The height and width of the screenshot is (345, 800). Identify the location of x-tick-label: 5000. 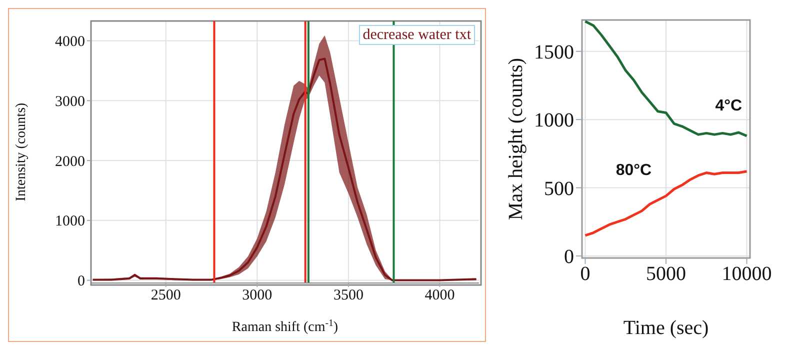
(666, 274).